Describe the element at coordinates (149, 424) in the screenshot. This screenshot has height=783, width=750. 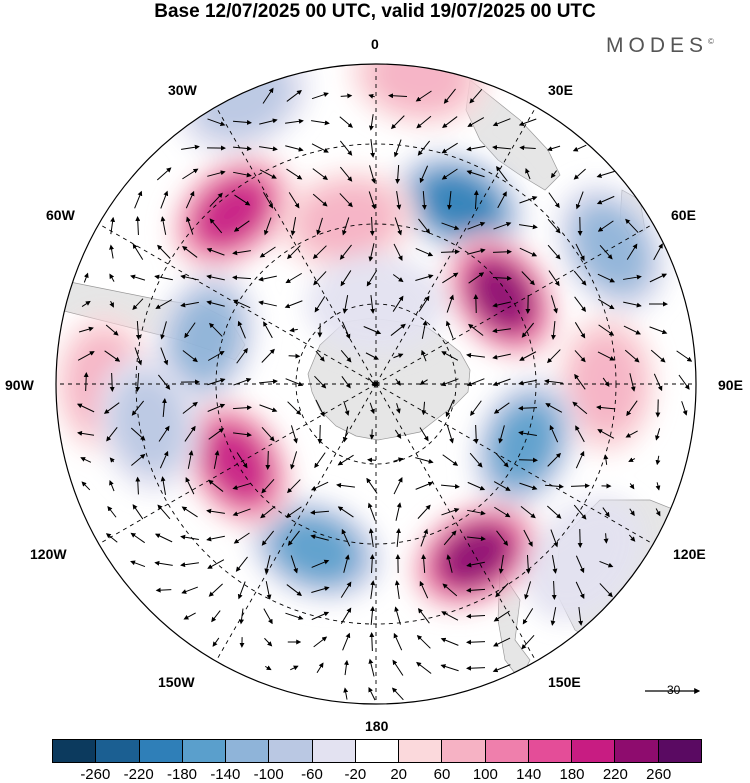
I see `anomaly-contour` at that location.